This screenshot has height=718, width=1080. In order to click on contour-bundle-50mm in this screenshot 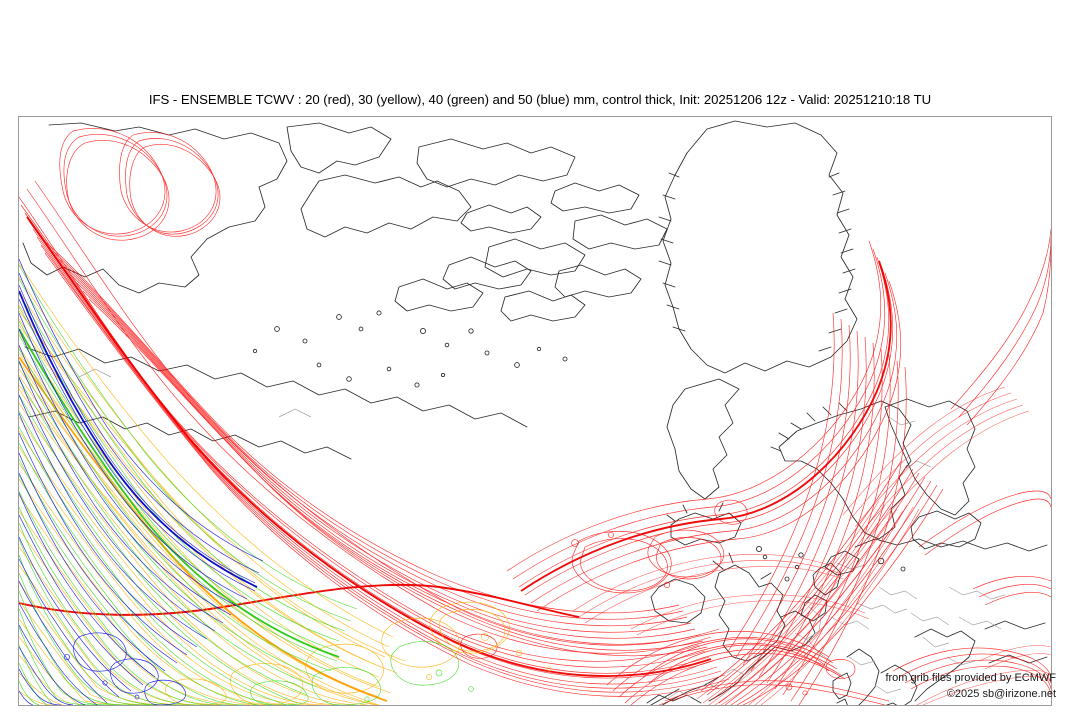, I will do `click(141, 481)`.